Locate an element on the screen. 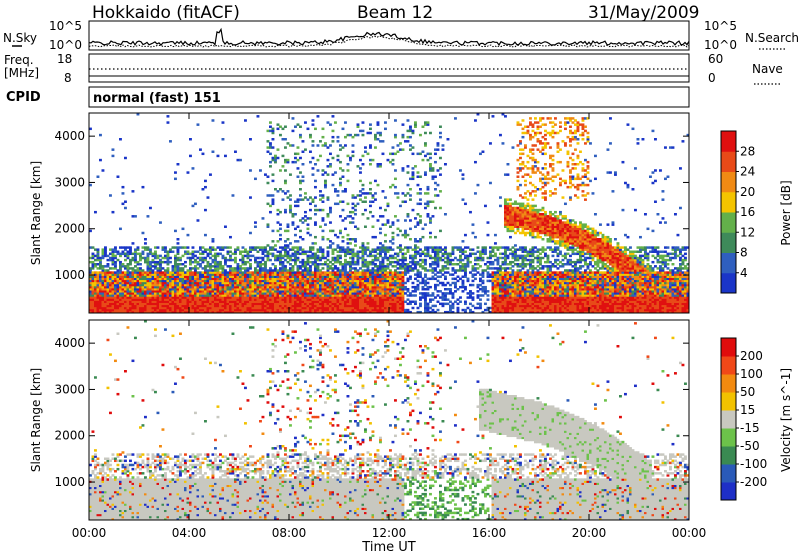 The height and width of the screenshot is (554, 800). cpid-panel: CPID normal (fast) 151 is located at coordinates (348, 97).